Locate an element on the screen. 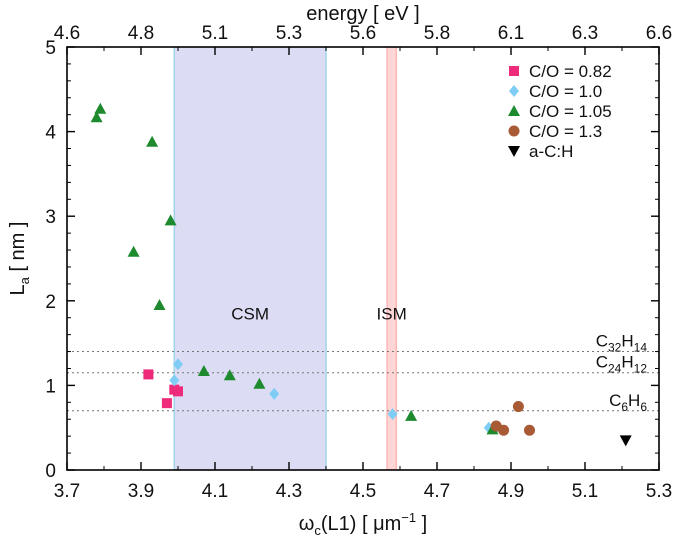  x-axis-title-sub: c is located at coordinates (317, 530).